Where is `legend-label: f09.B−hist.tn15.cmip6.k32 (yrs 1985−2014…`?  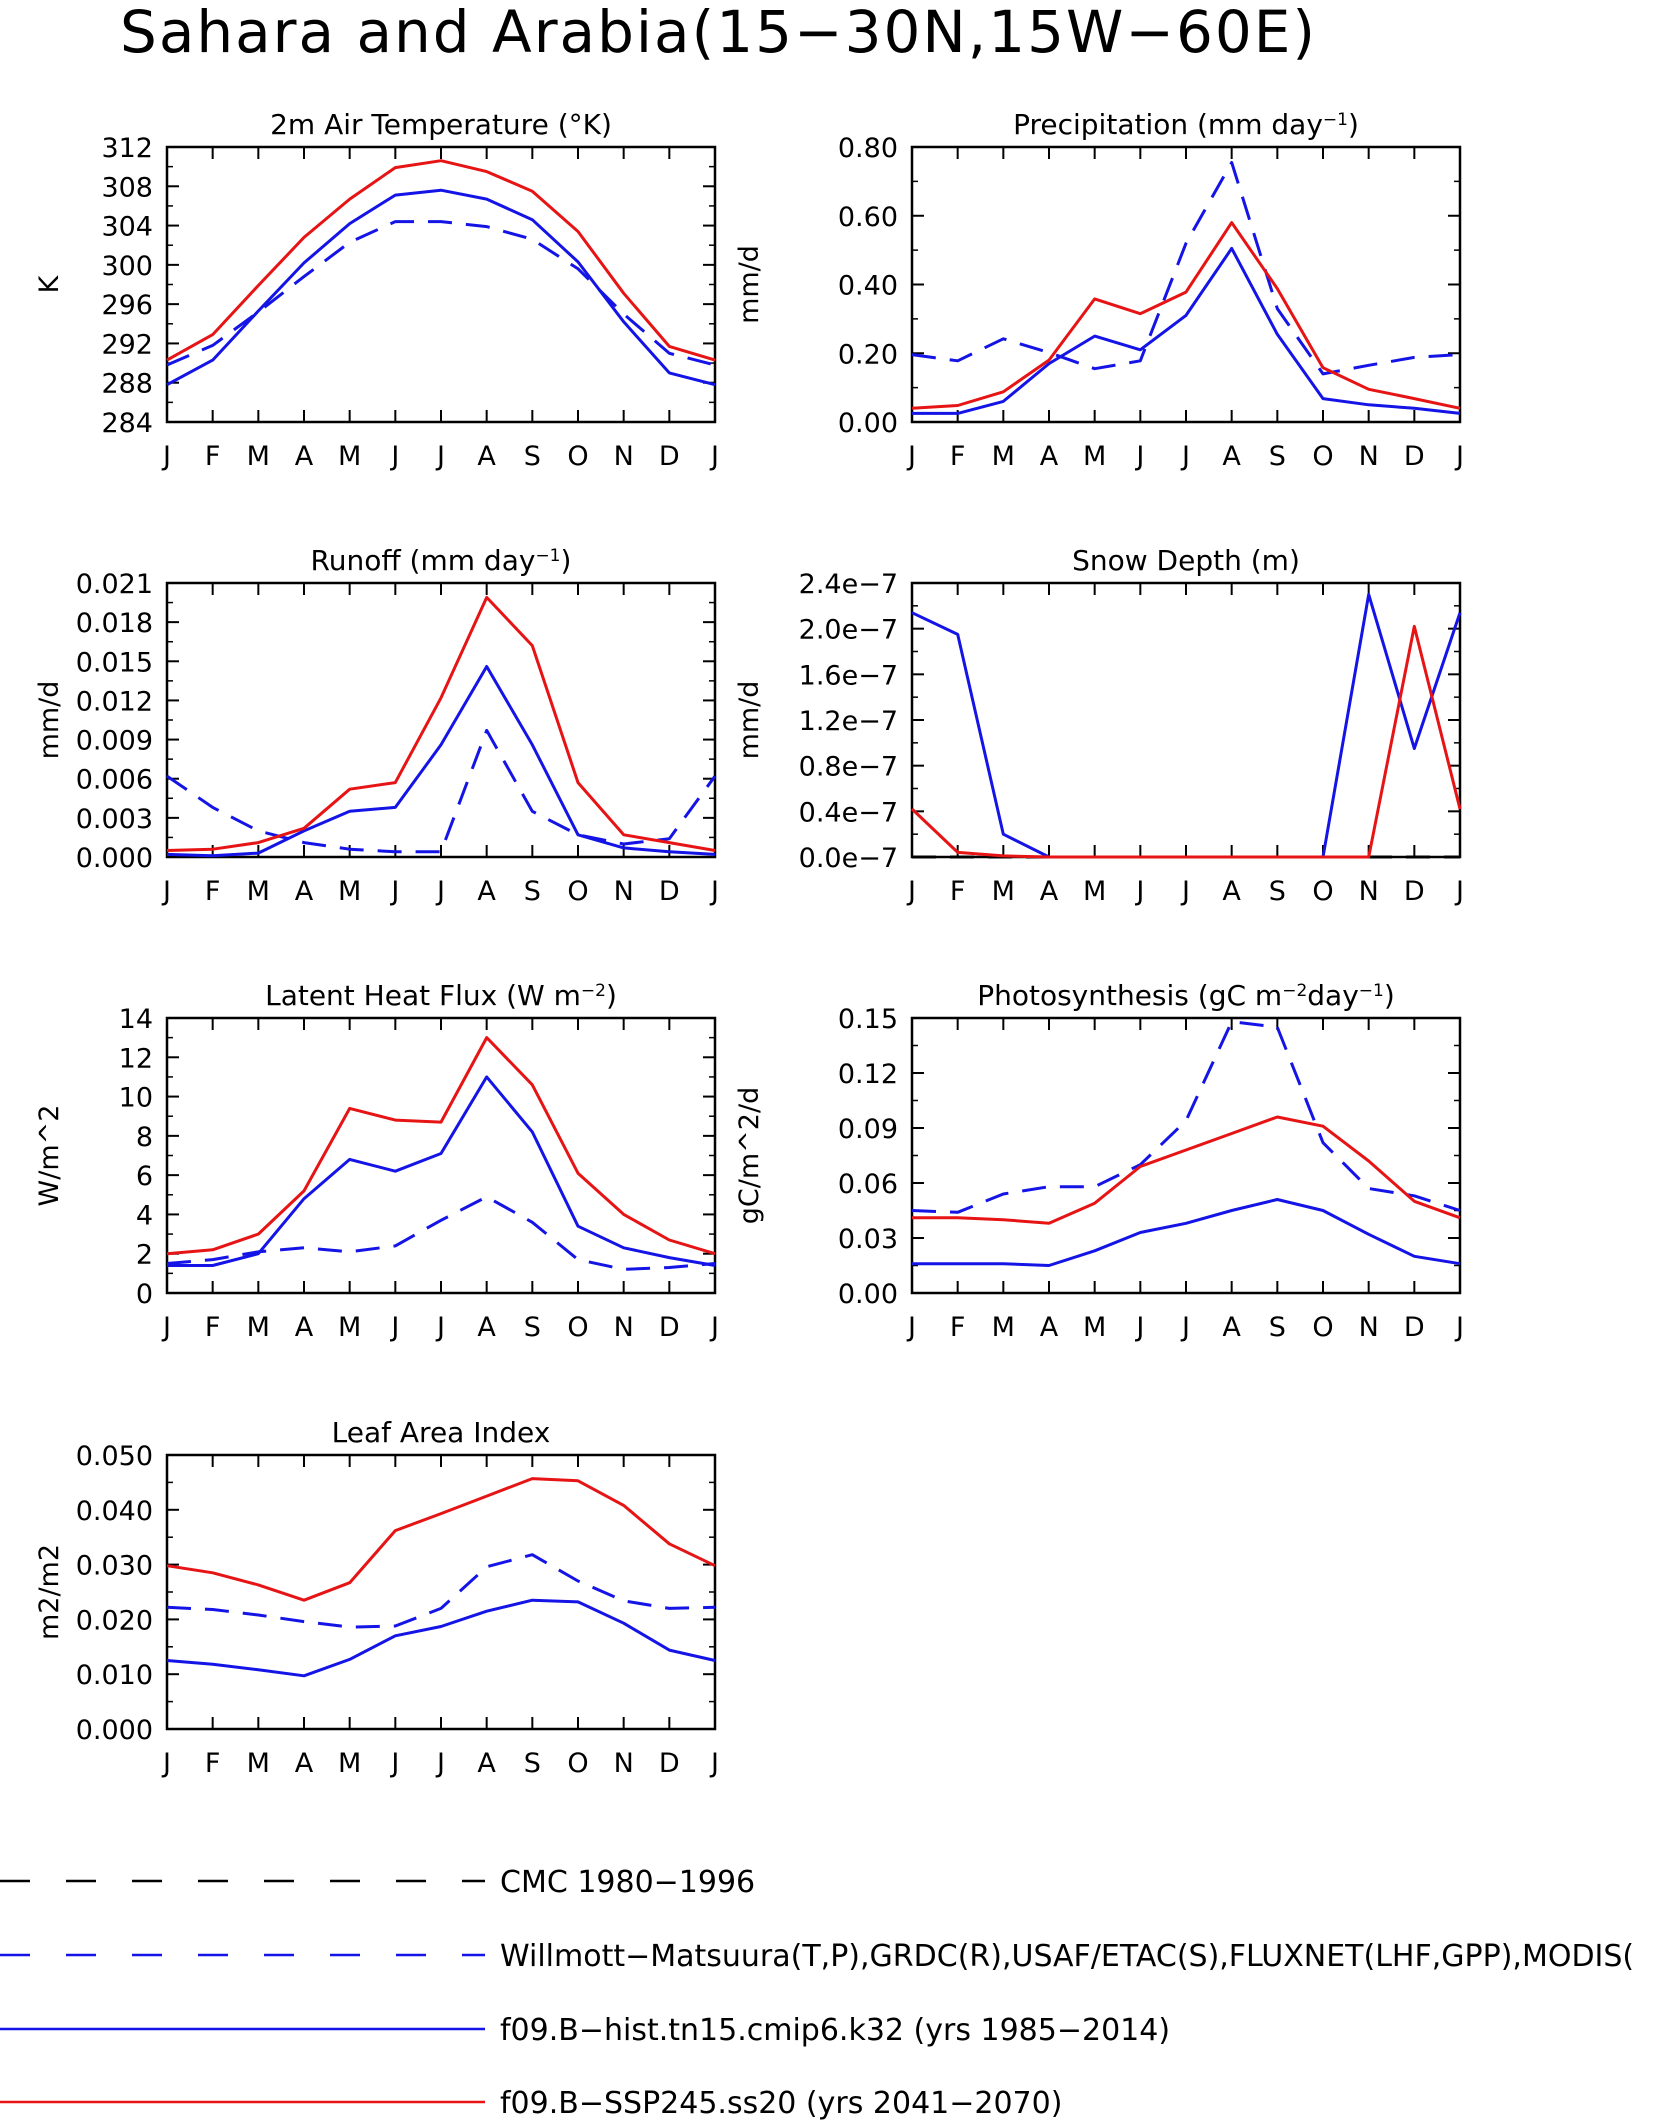
legend-label: f09.B−hist.tn15.cmip6.k32 (yrs 1985−2014… is located at coordinates (835, 2030).